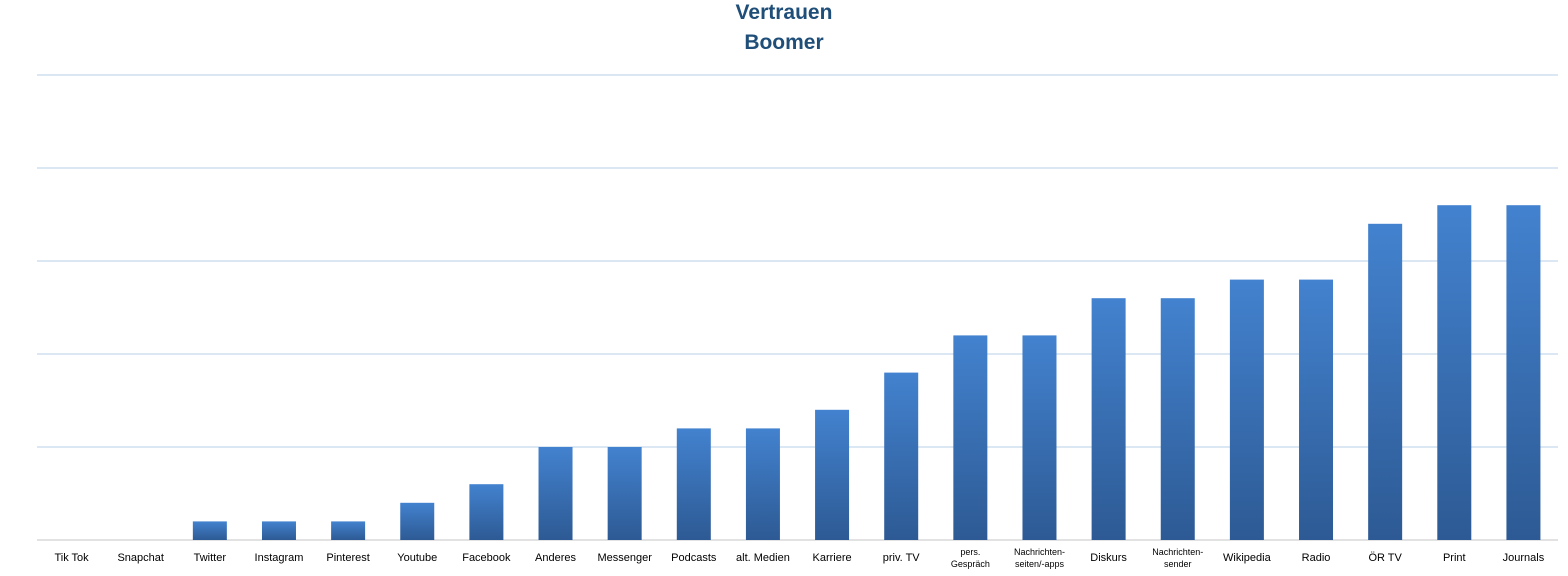 This screenshot has width=1568, height=576. Describe the element at coordinates (347, 558) in the screenshot. I see `x-tick-label: Pinterest` at that location.